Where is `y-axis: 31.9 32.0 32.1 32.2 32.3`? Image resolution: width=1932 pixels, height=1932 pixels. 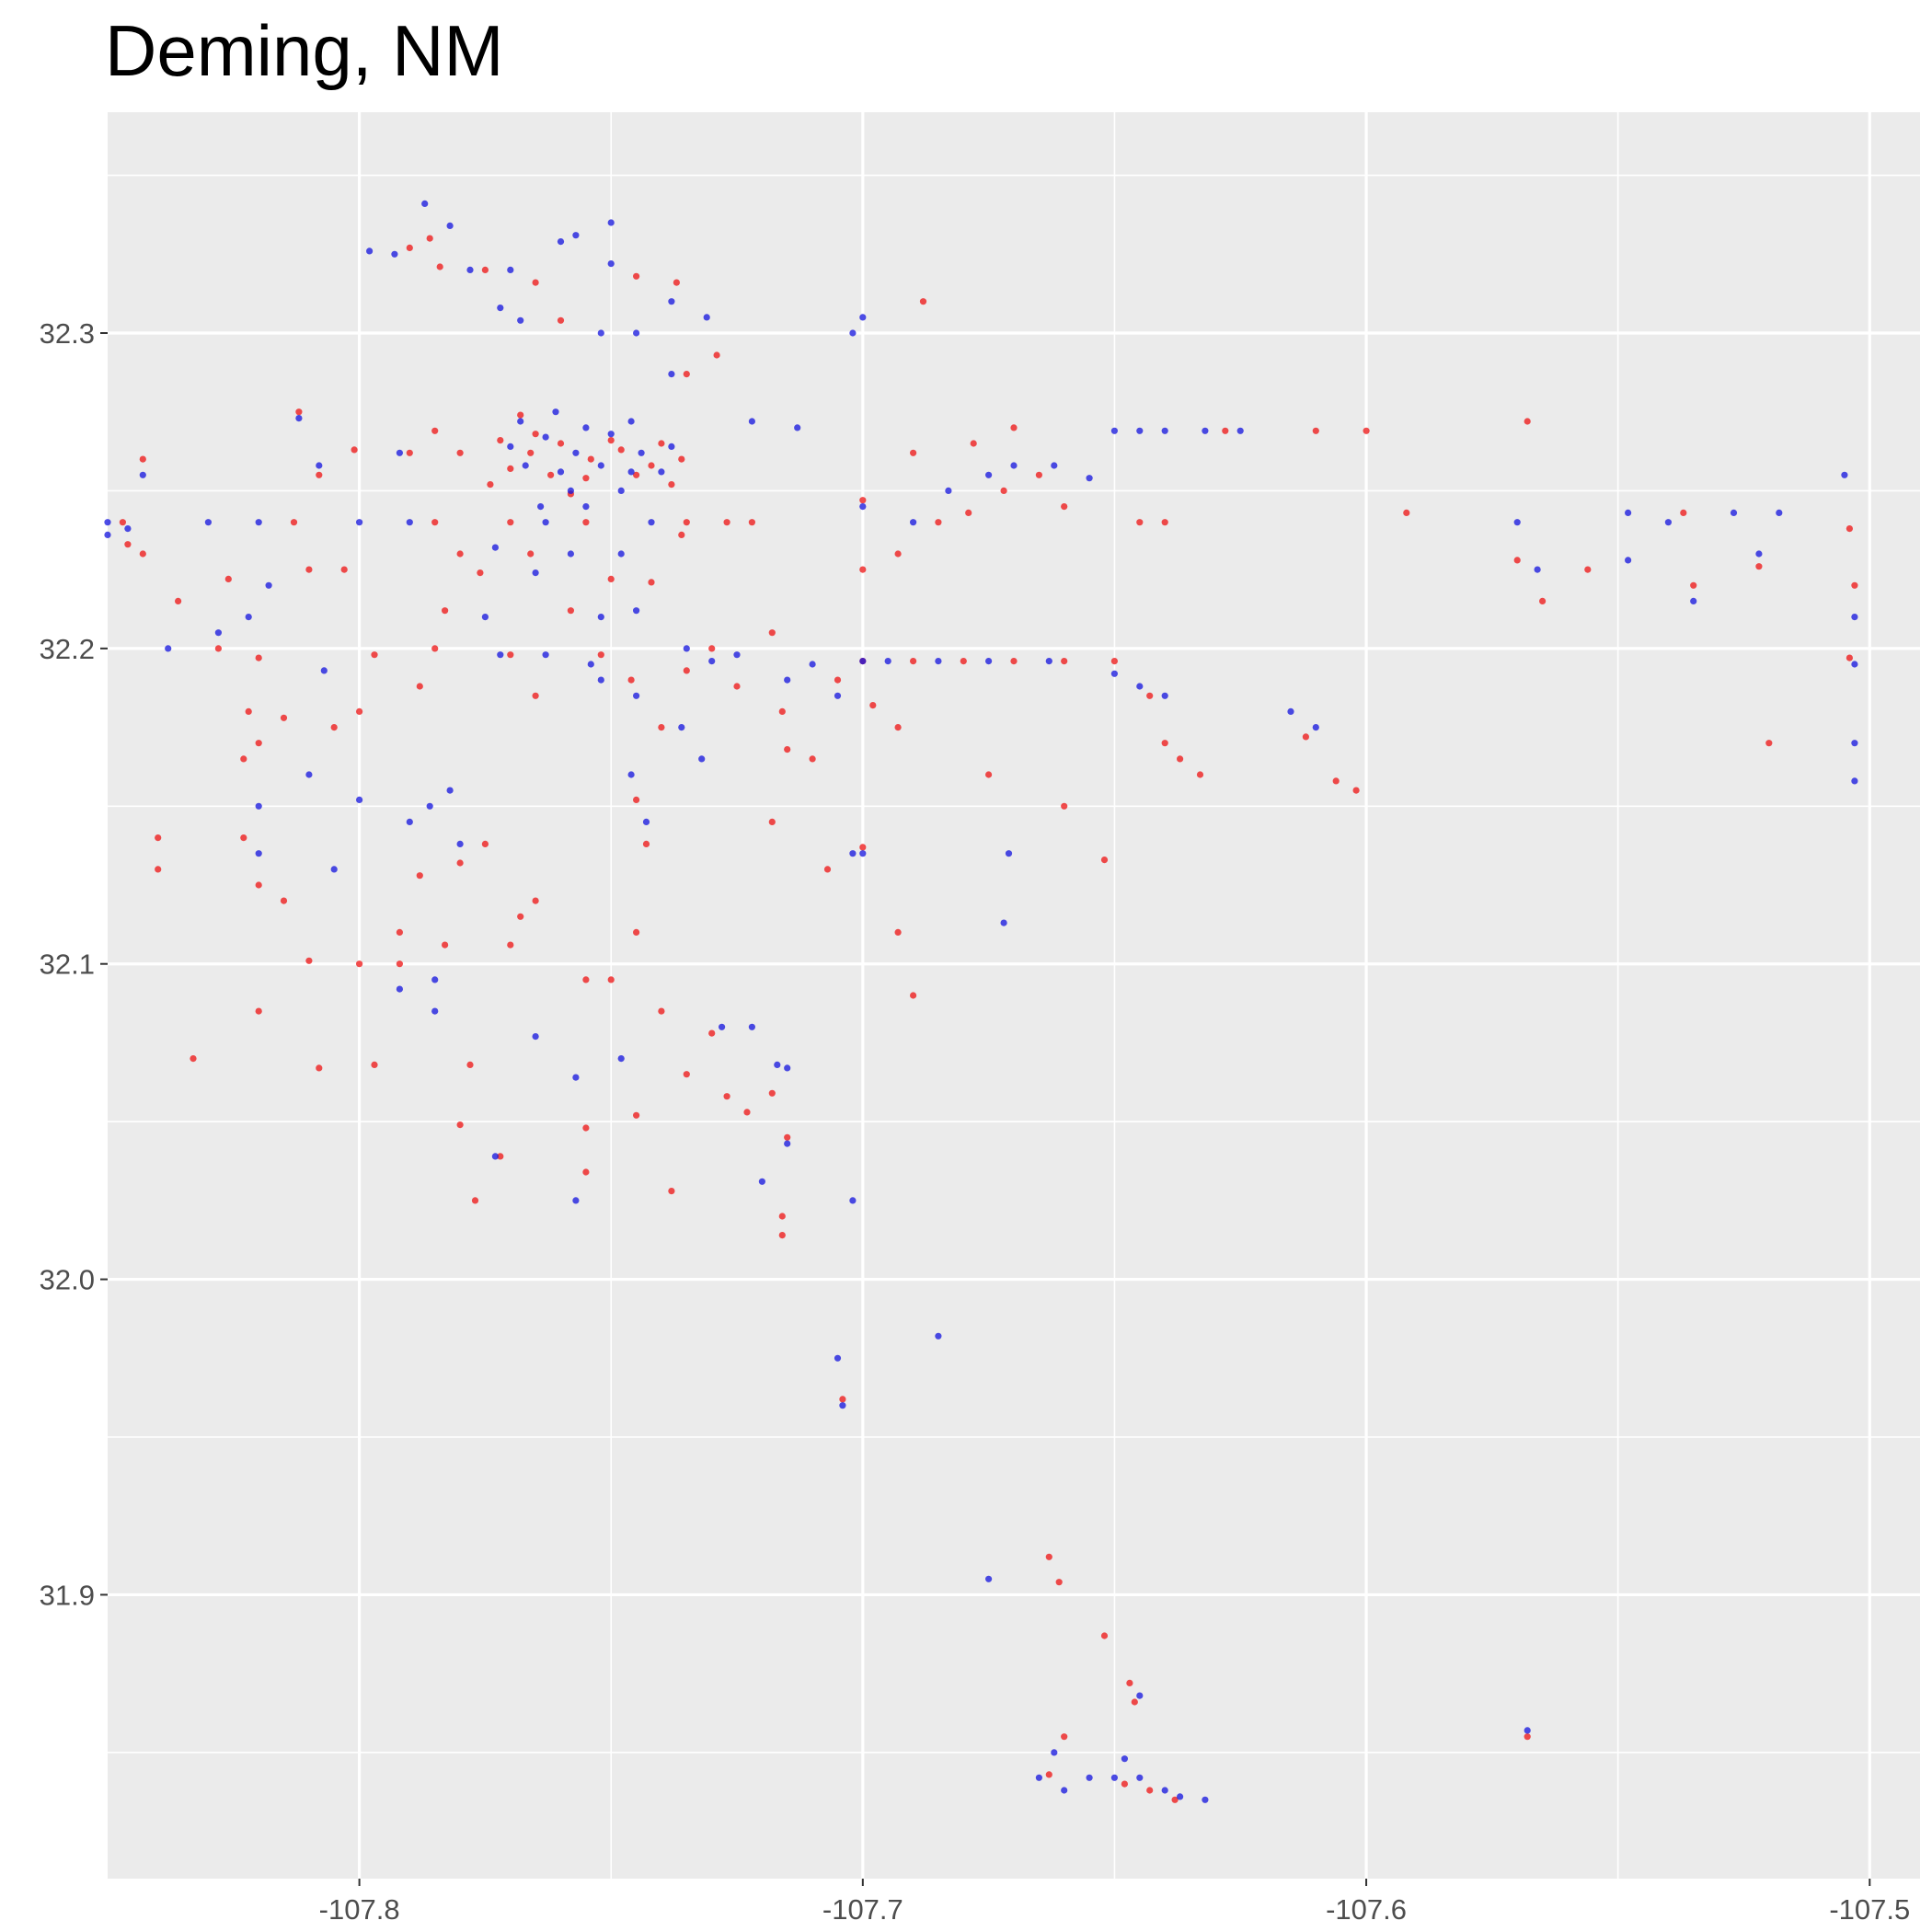
y-axis: 31.9 32.0 32.1 32.2 32.3 is located at coordinates (74, 964).